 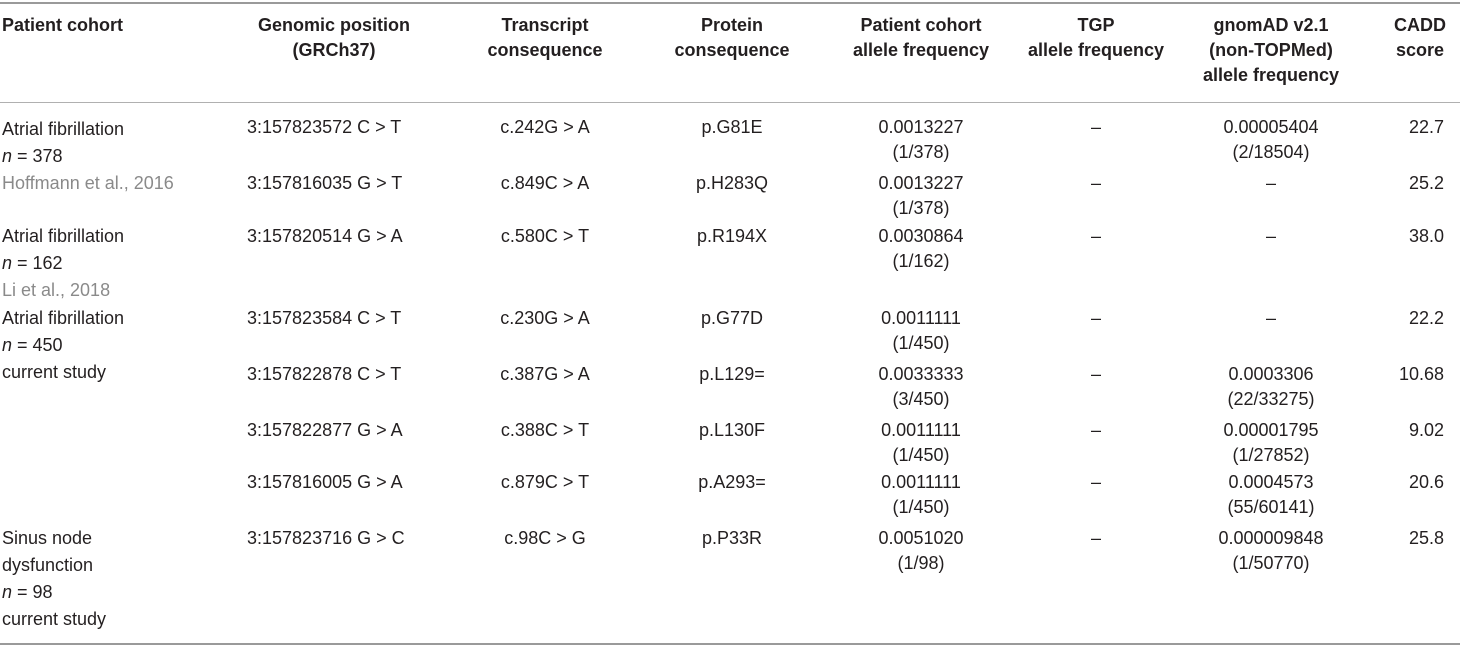 I want to click on protein-cell: p.H283Q, so click(x=732, y=183).